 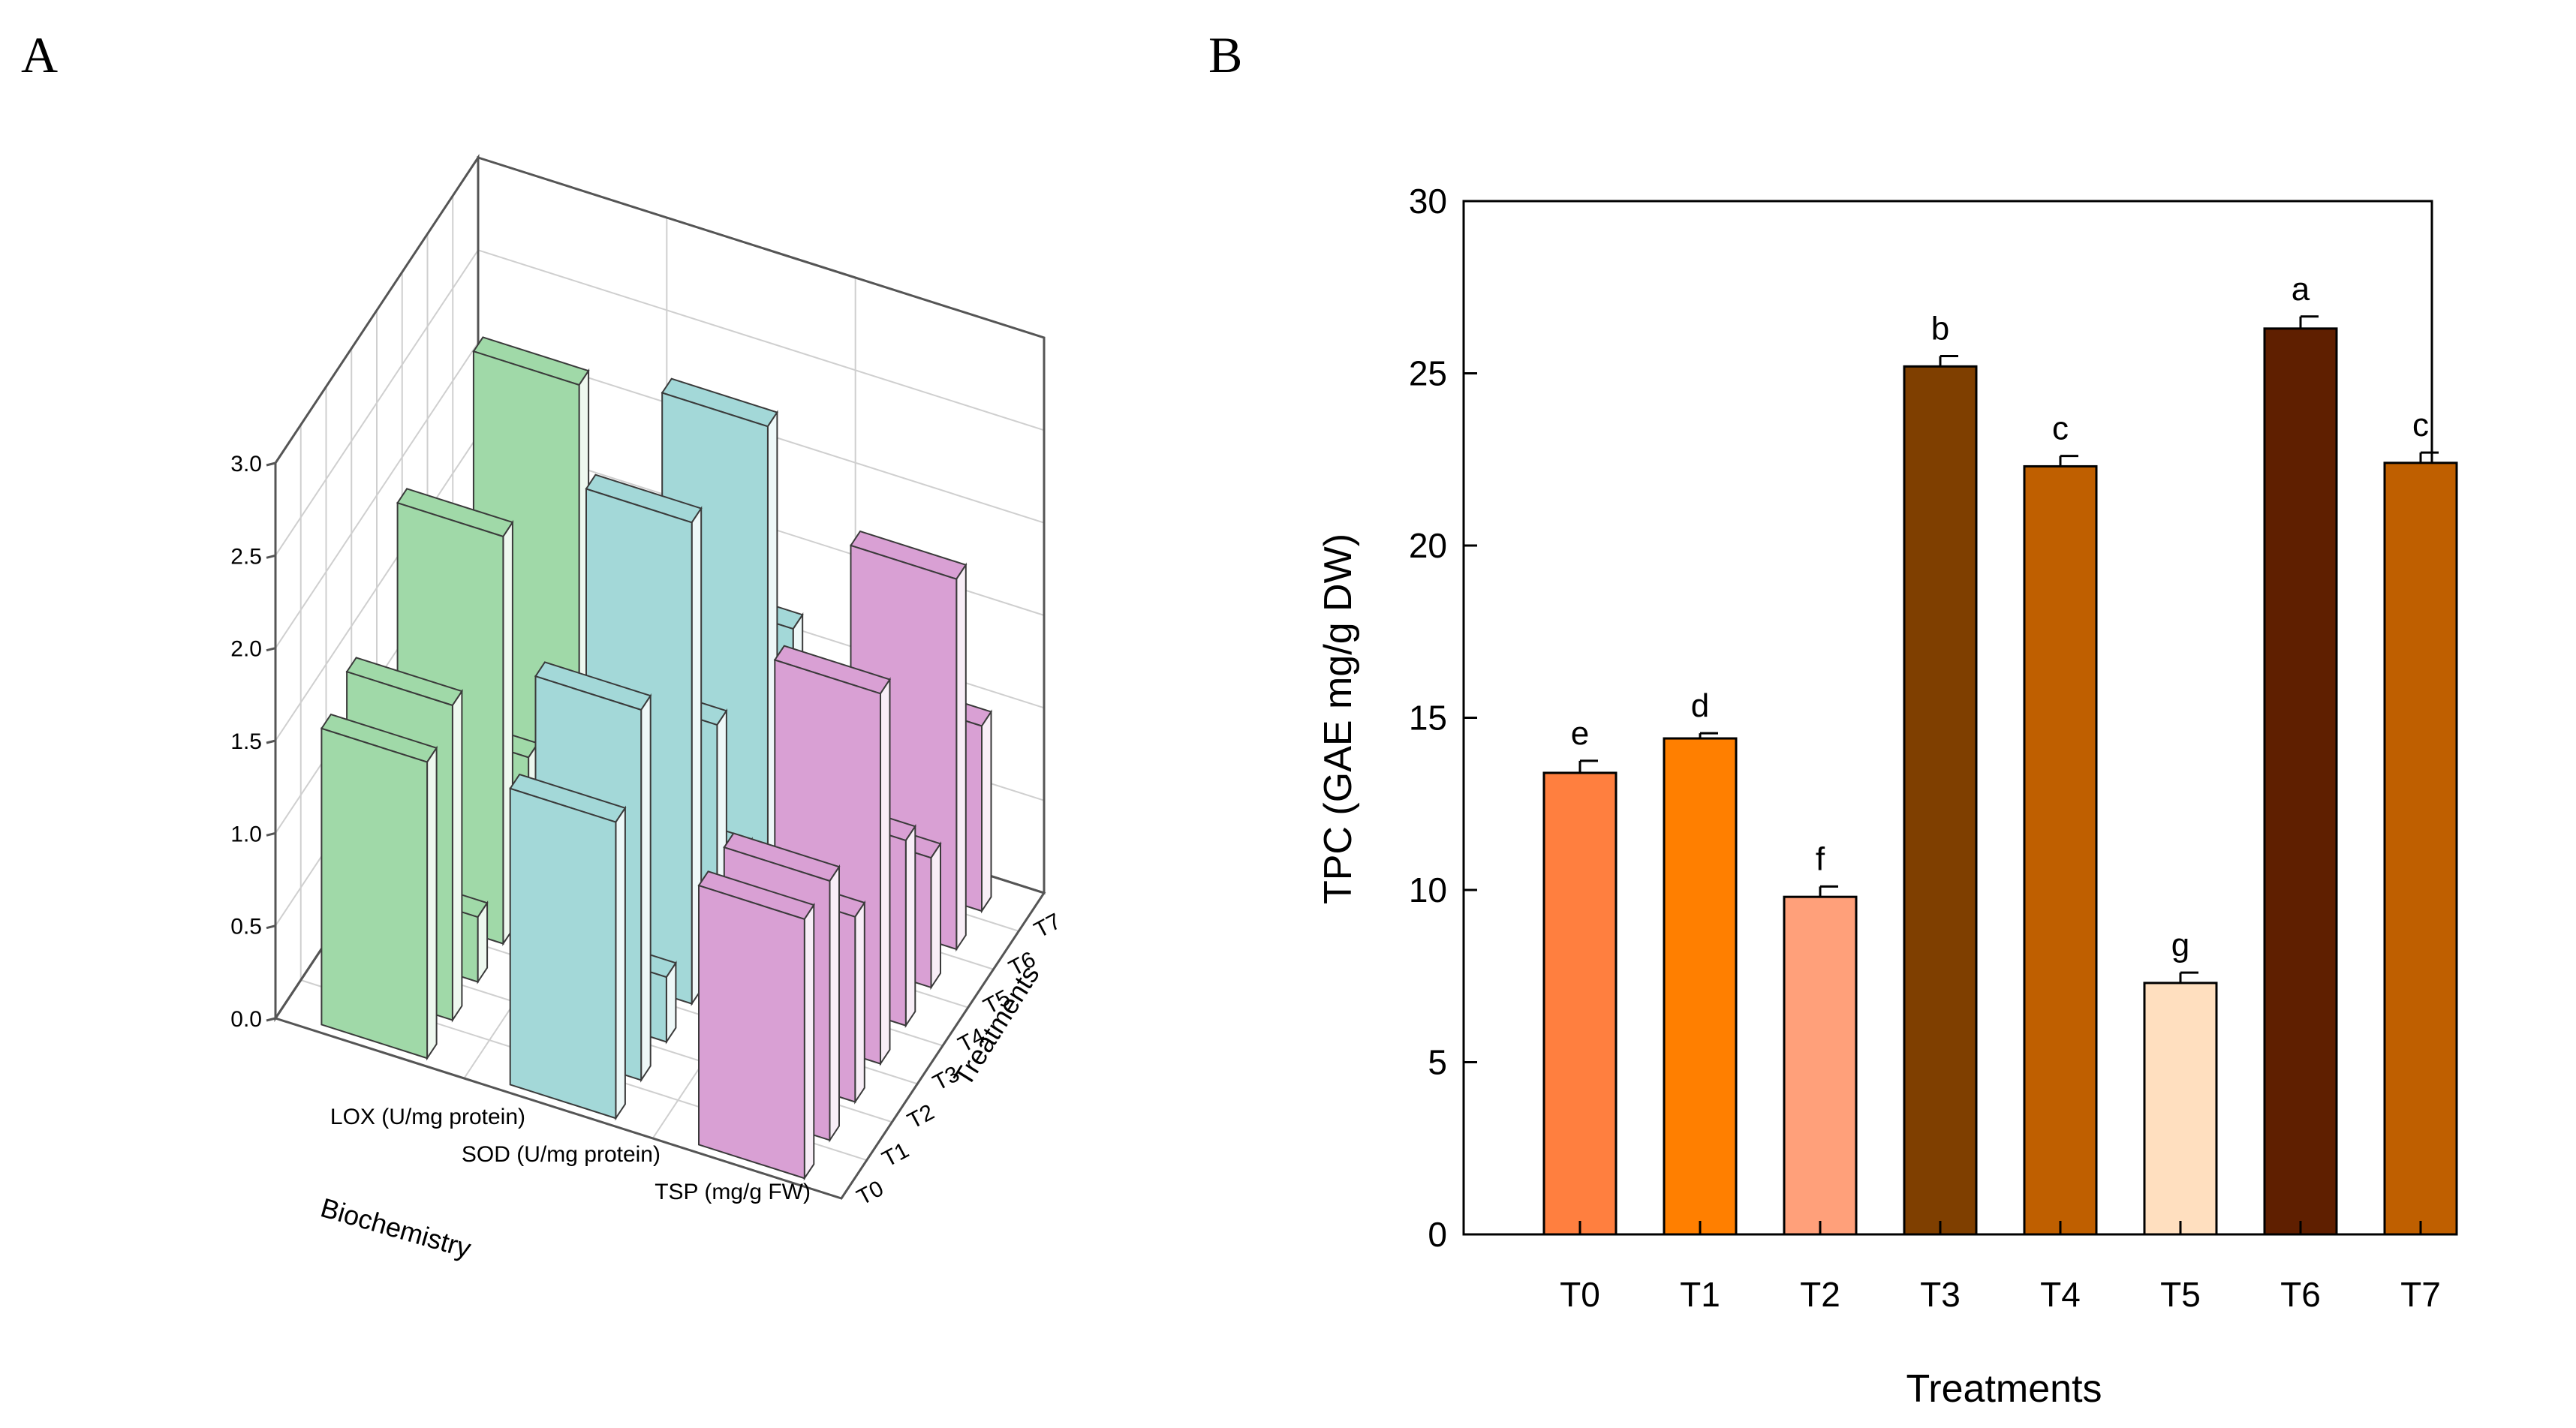 What do you see at coordinates (246, 741) in the screenshot?
I see `chart-a-z-tick-label: 1.5` at bounding box center [246, 741].